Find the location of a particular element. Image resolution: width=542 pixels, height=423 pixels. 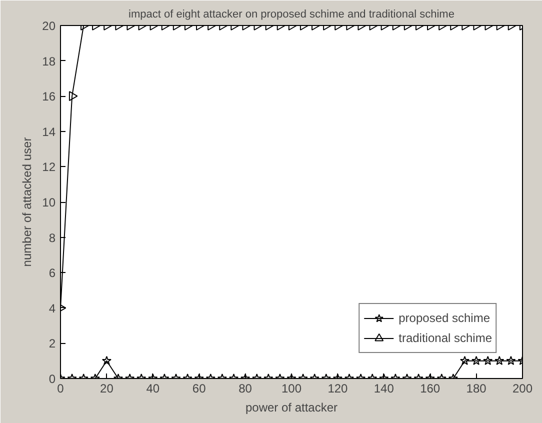

x-tick-label: 20 is located at coordinates (107, 389).